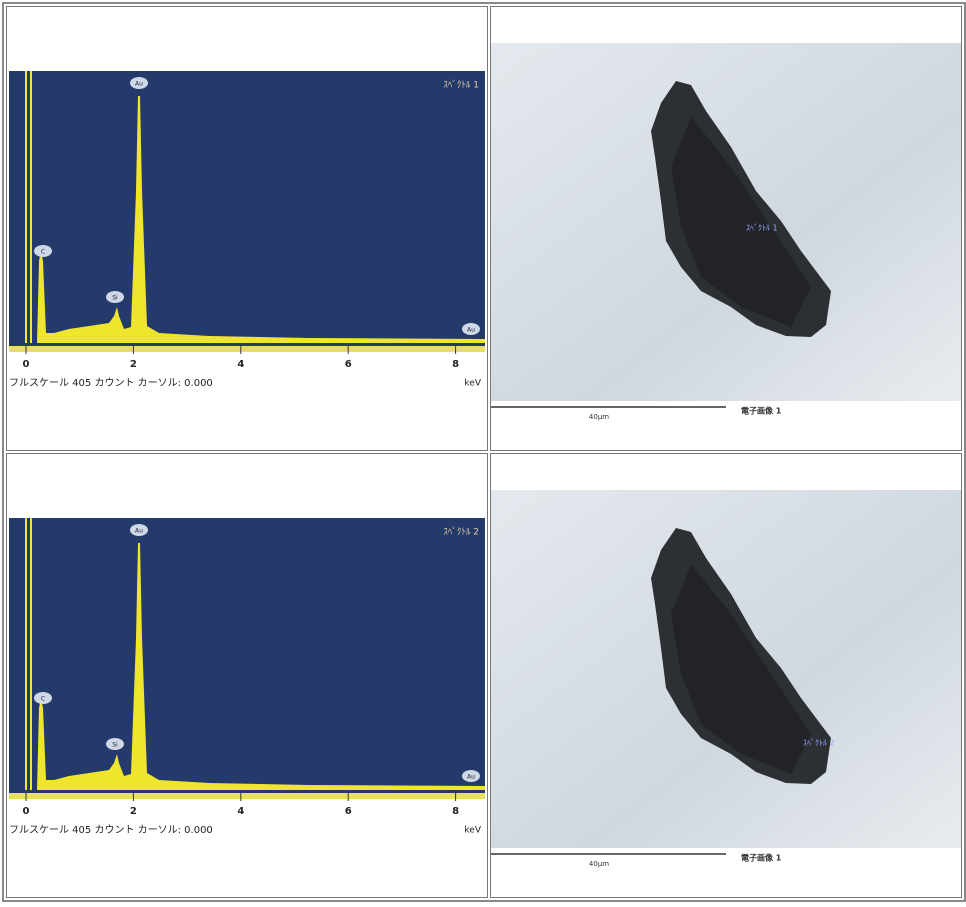 This screenshot has width=966, height=907. Describe the element at coordinates (762, 228) in the screenshot. I see `spot-label: ｽﾍﾟｸﾄﾙ 1` at that location.